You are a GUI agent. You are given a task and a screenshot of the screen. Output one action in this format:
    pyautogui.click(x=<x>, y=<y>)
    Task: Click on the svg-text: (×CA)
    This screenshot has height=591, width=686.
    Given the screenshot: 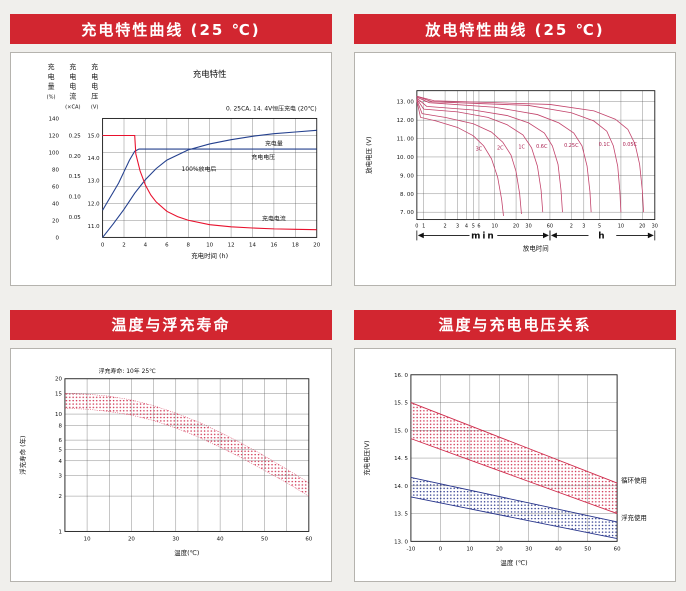 What is the action you would take?
    pyautogui.click(x=72, y=108)
    